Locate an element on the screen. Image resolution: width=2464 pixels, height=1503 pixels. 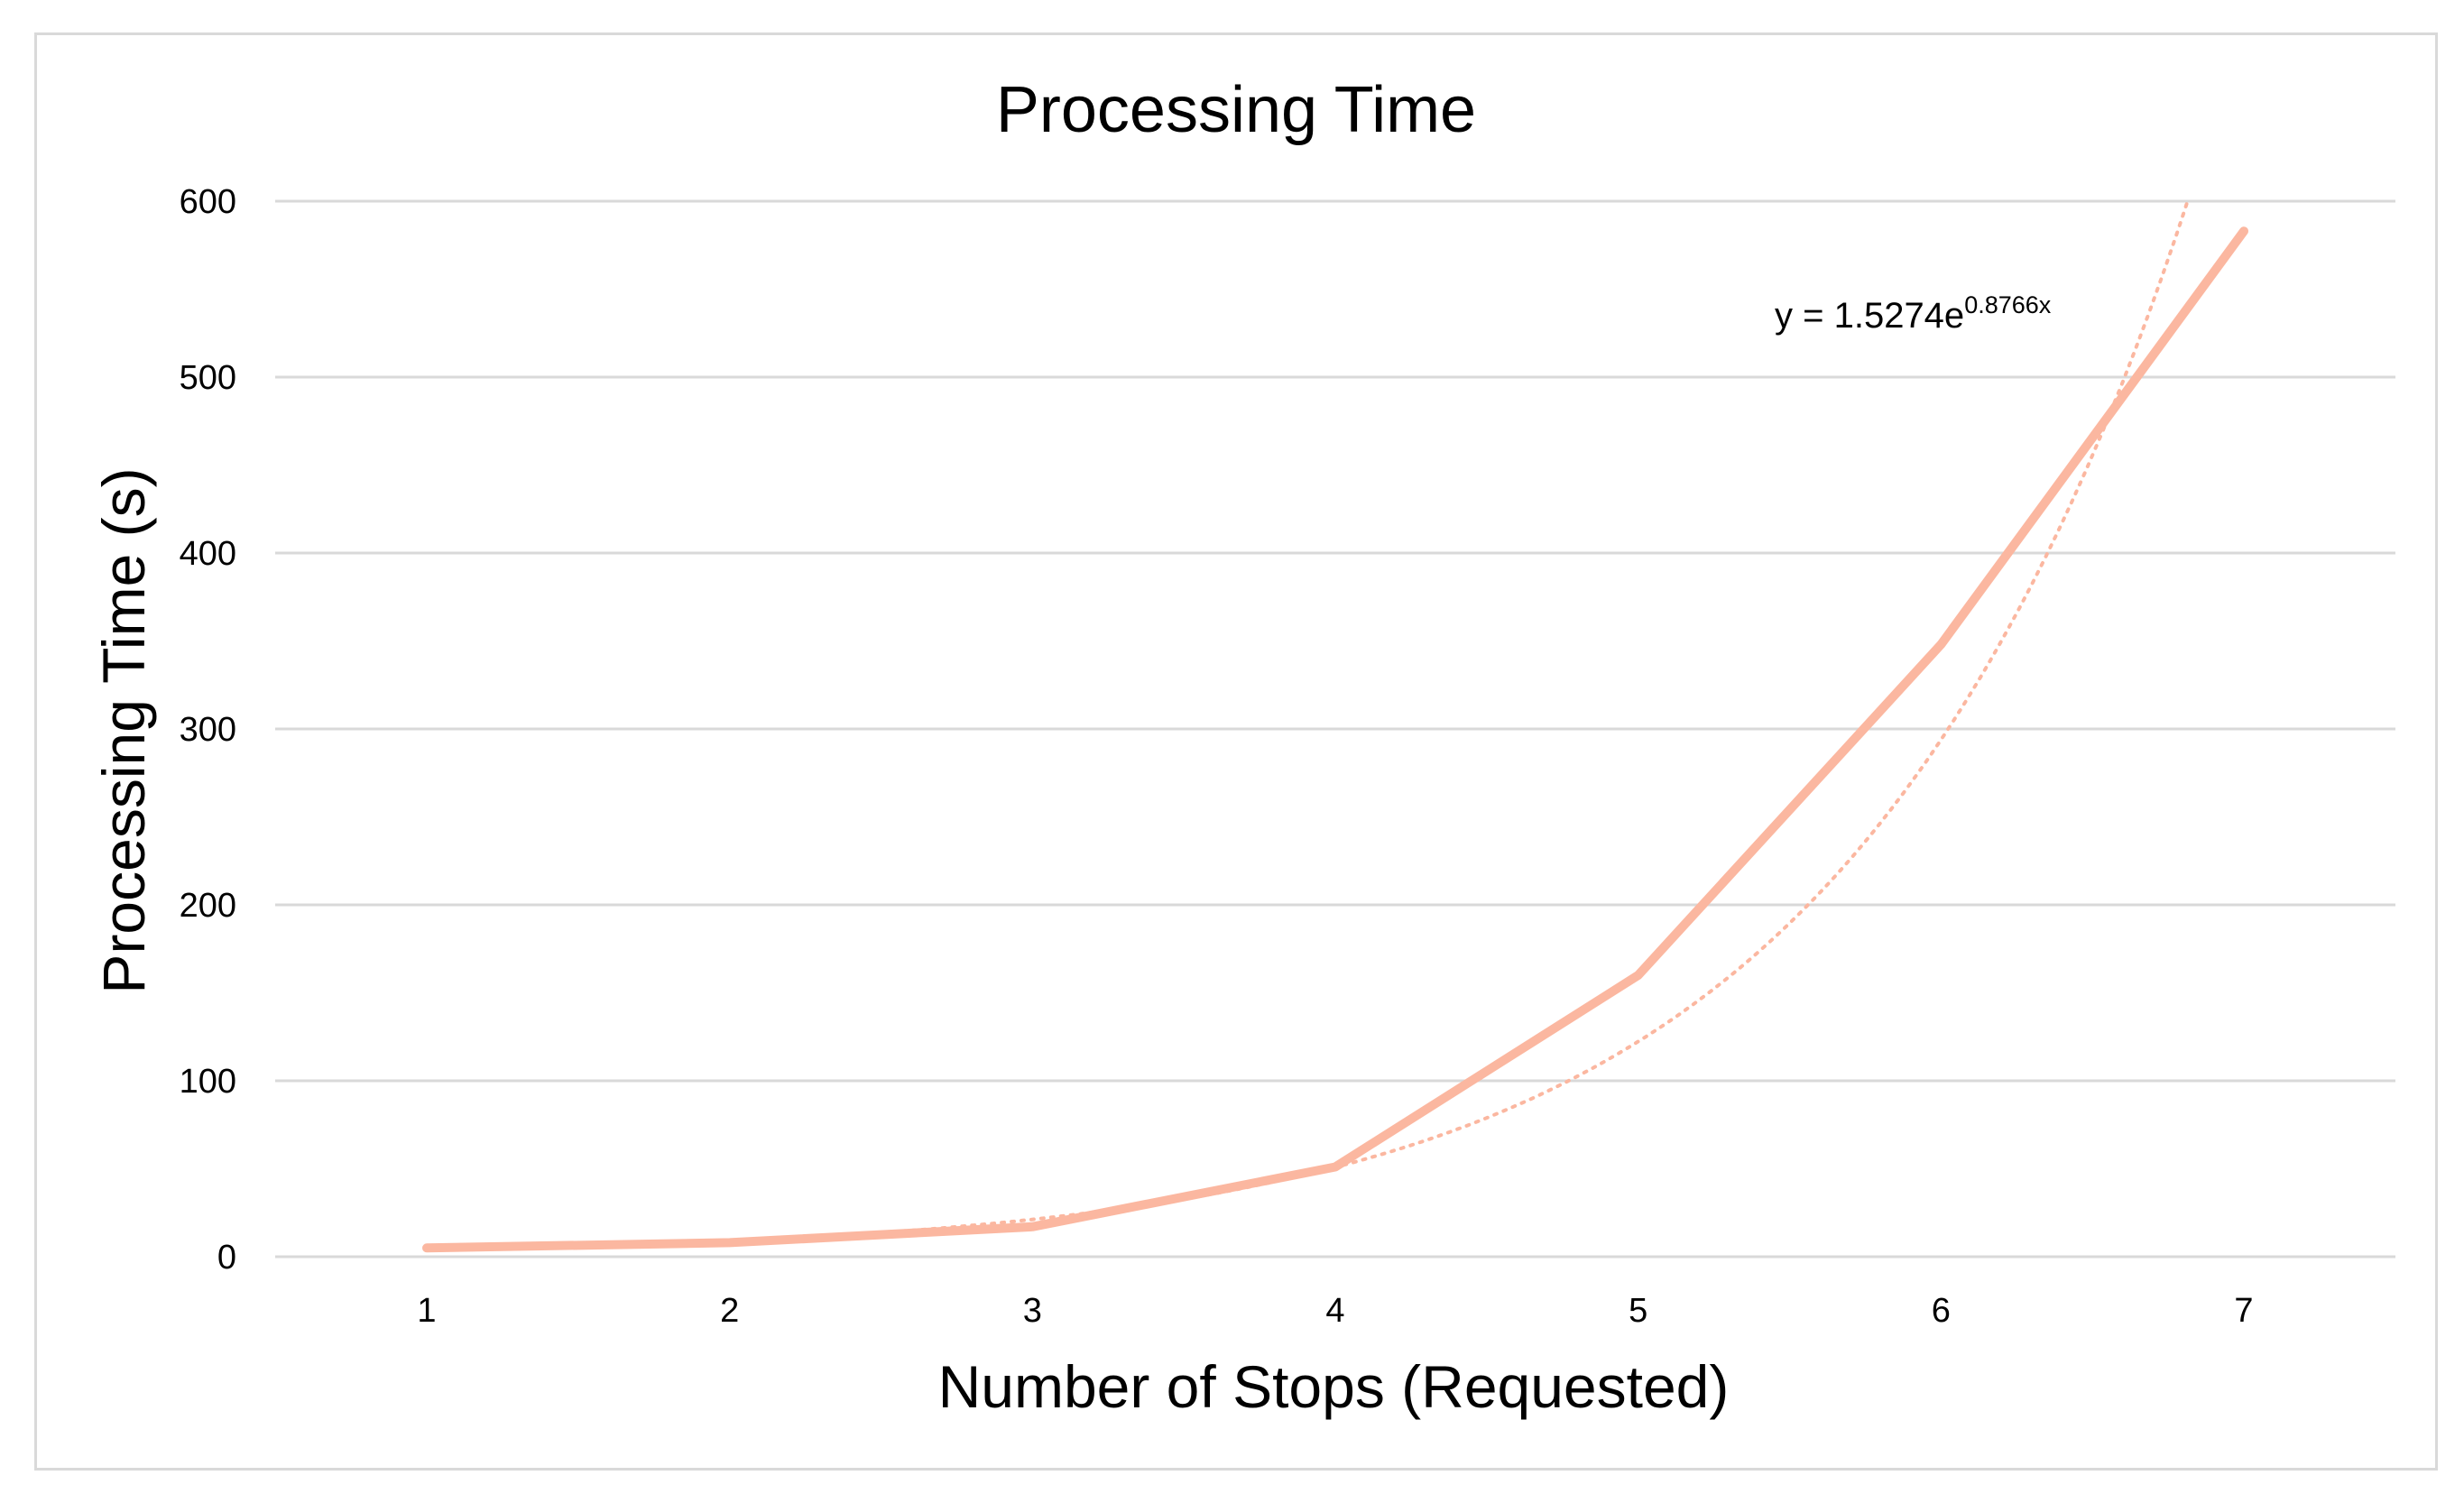
y-tick-label: 200 is located at coordinates (208, 906).